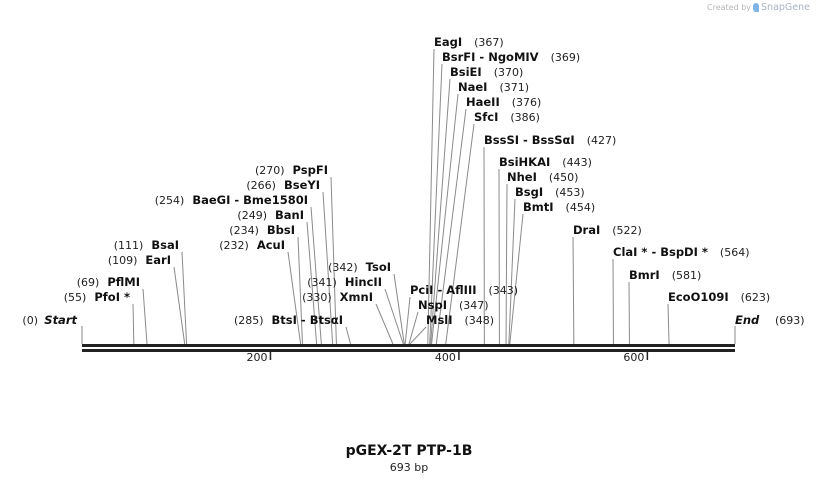 The height and width of the screenshot is (483, 818). I want to click on cut-position: (376), so click(527, 102).